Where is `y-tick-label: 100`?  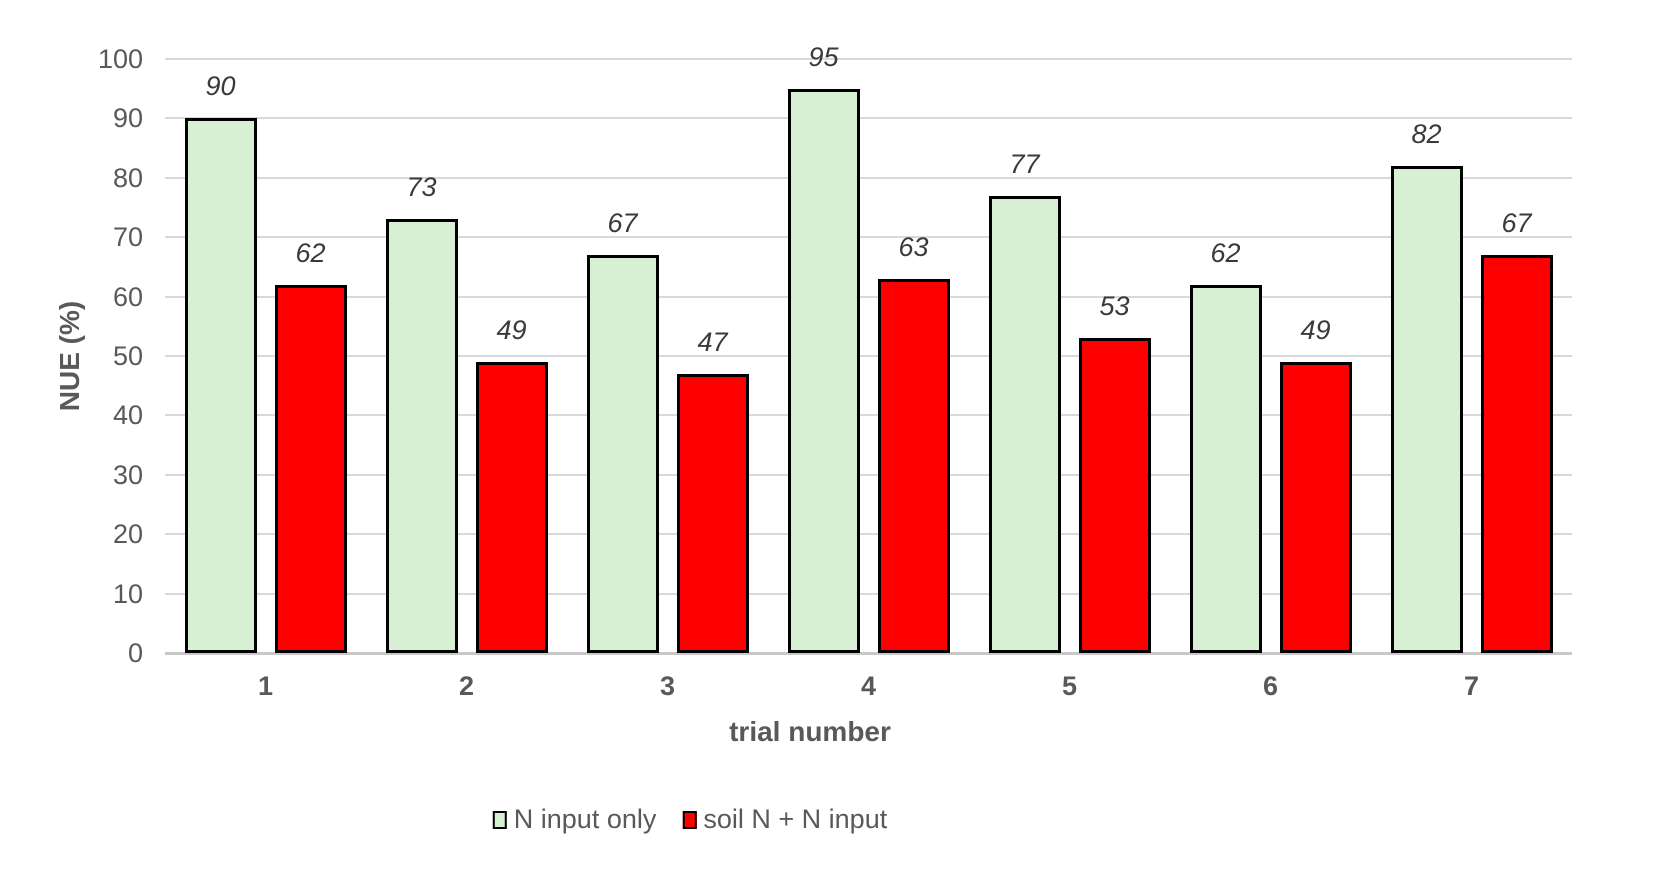 y-tick-label: 100 is located at coordinates (120, 59).